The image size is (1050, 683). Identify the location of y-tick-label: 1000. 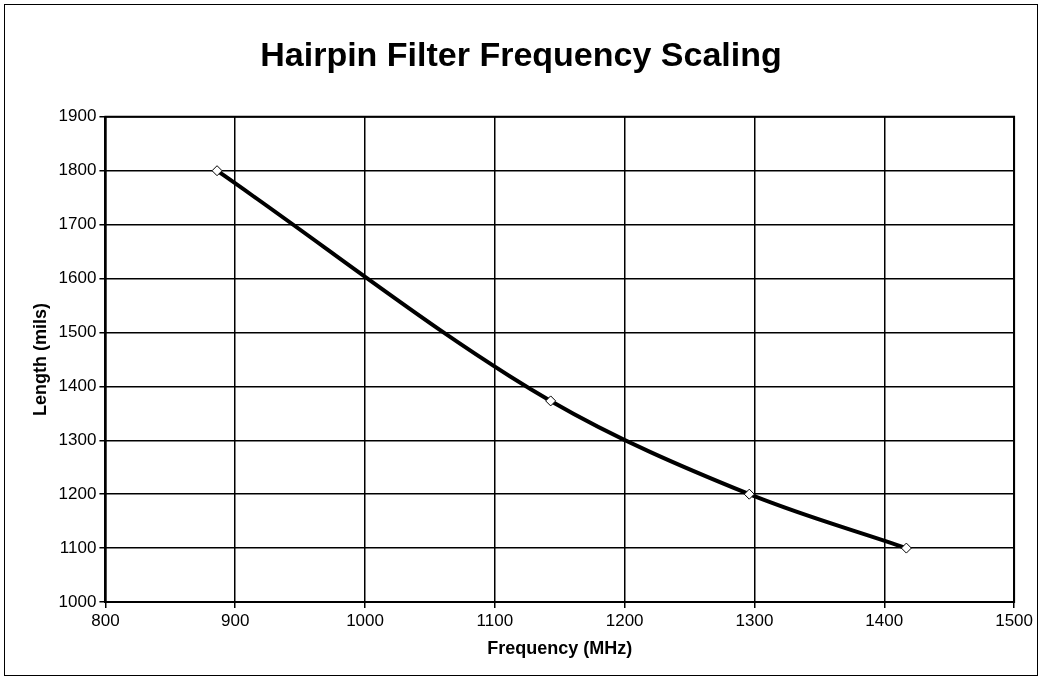
(77, 601).